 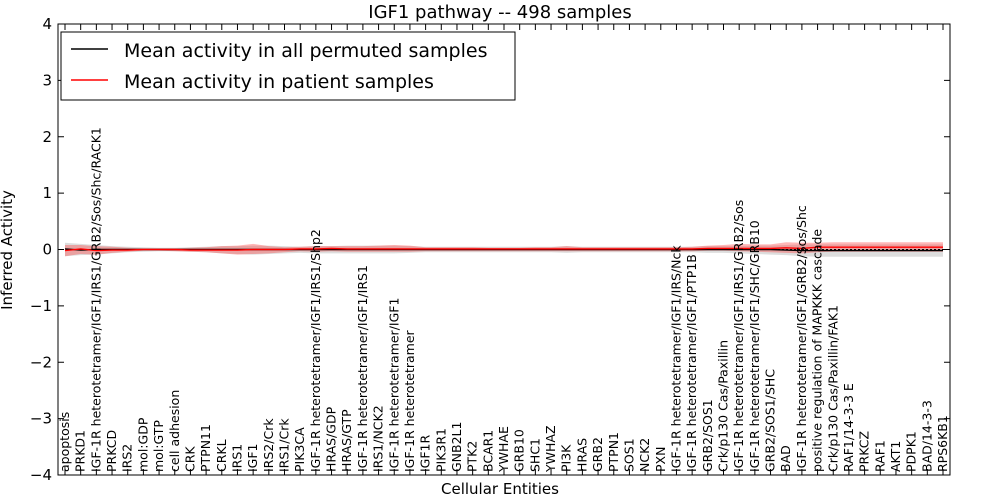 I want to click on legend-label-patient: Mean activity in patient samples, so click(x=279, y=82).